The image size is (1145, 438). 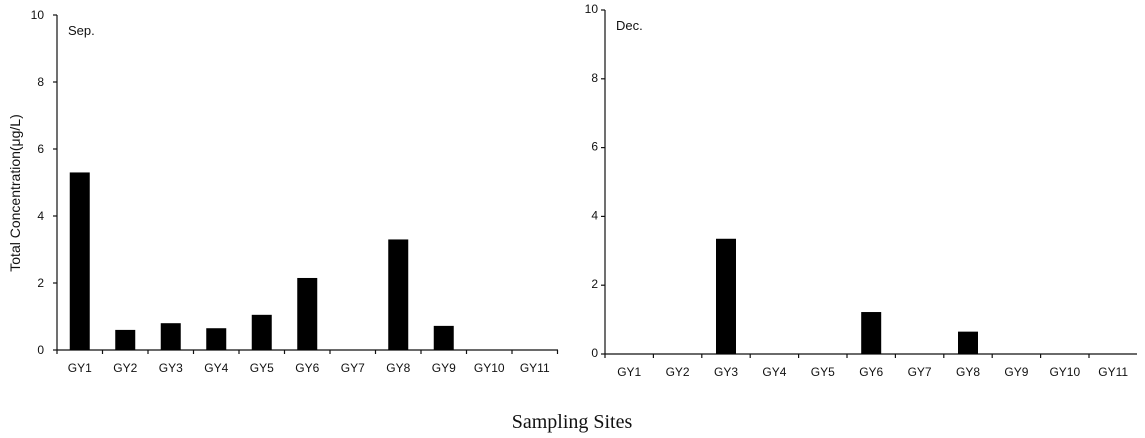 I want to click on y-axis-label: Total Concentration(μg/L), so click(x=15, y=192).